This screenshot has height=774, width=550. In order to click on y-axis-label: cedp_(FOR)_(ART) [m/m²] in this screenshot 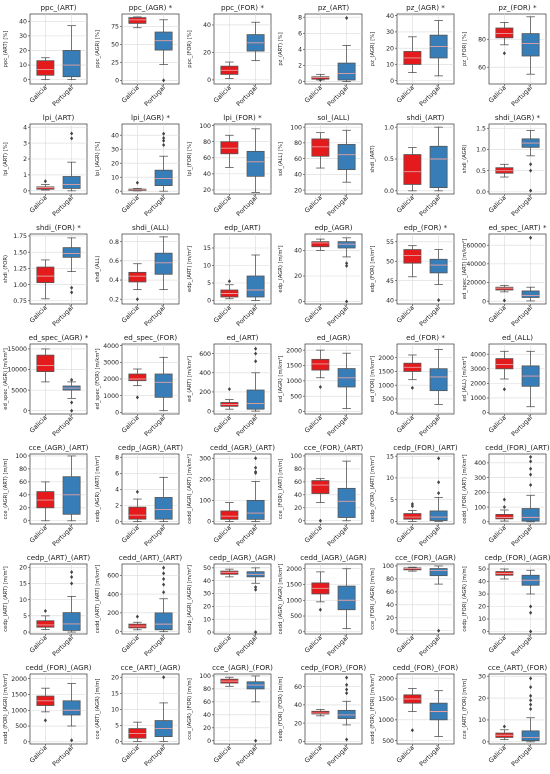, I will do `click(373, 489)`.